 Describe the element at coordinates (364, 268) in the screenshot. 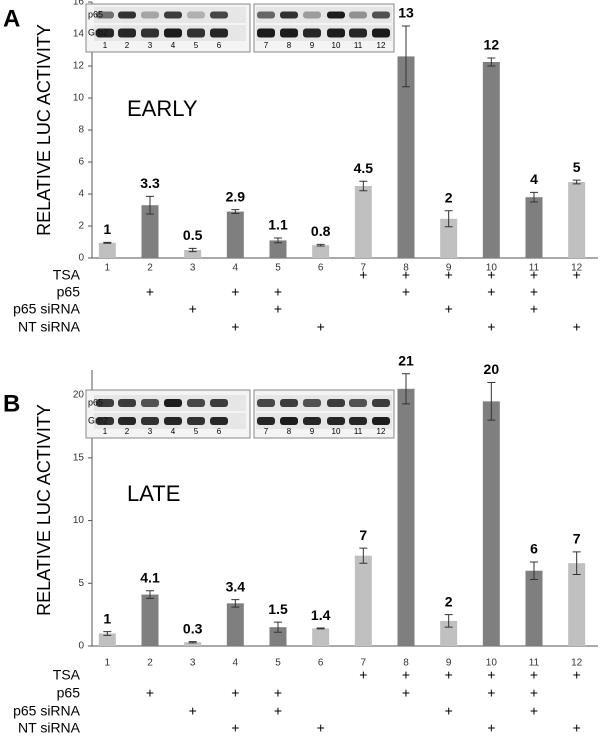

I see `x-tick-label: 7` at that location.